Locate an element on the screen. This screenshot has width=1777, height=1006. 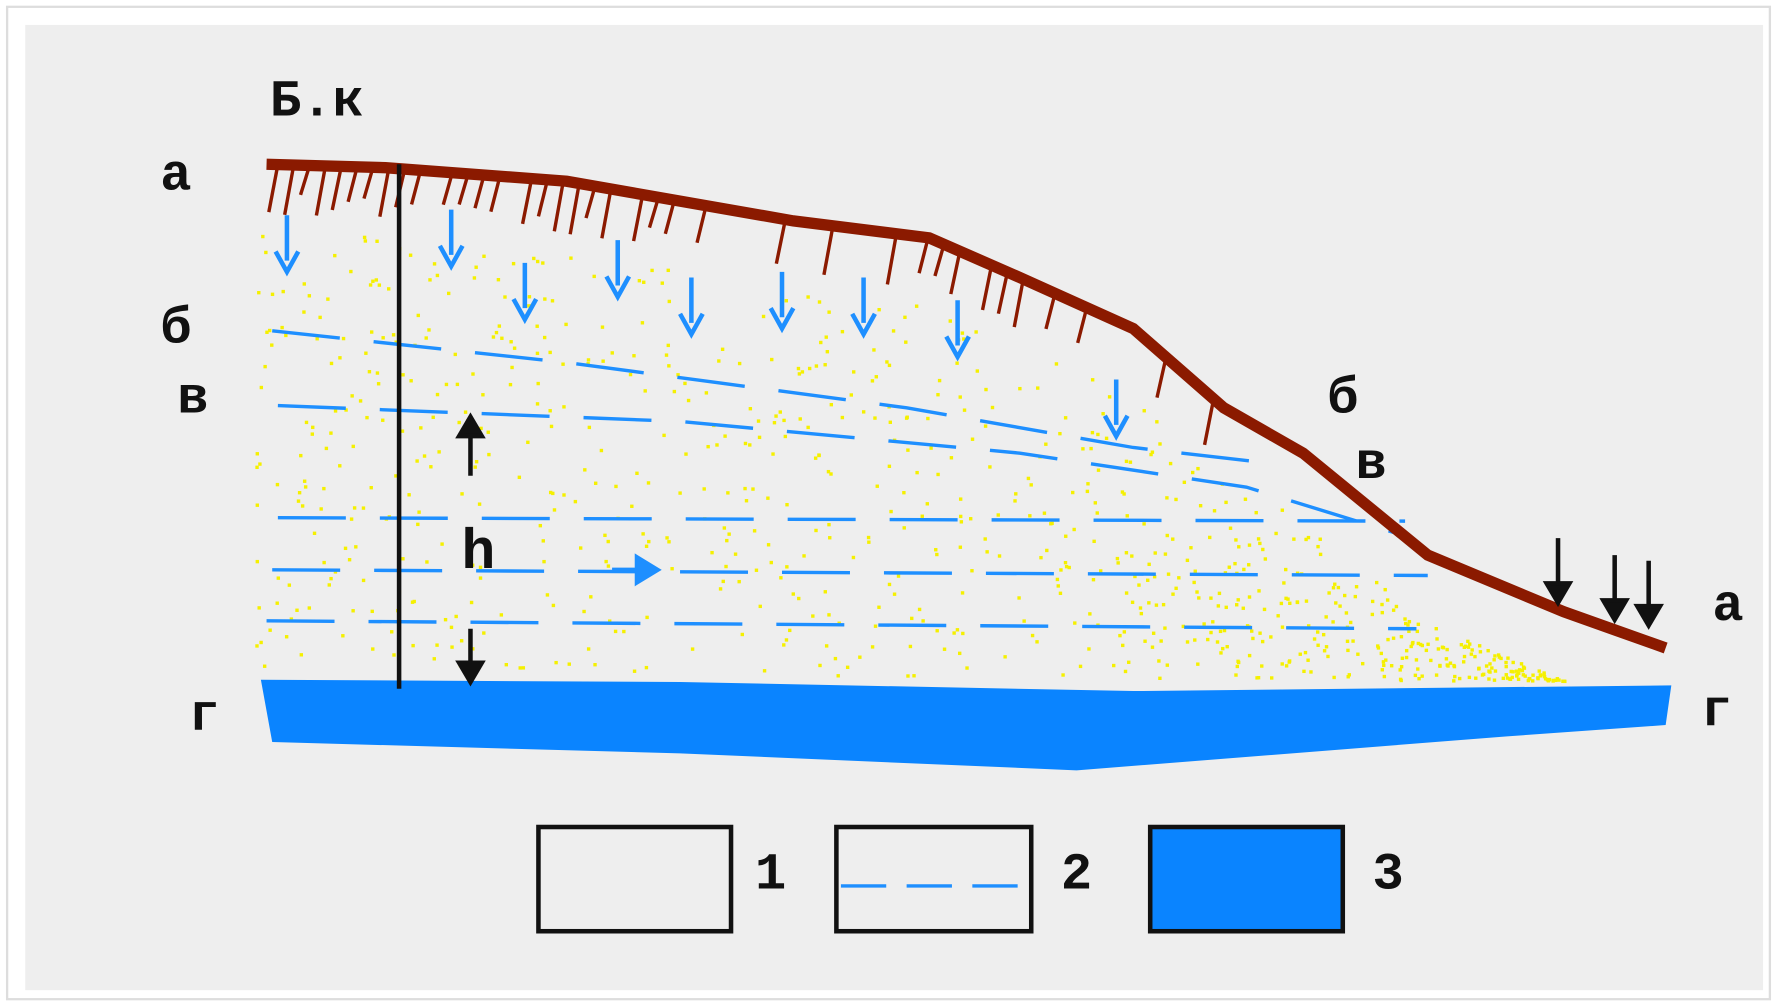
label: в is located at coordinates (192, 399).